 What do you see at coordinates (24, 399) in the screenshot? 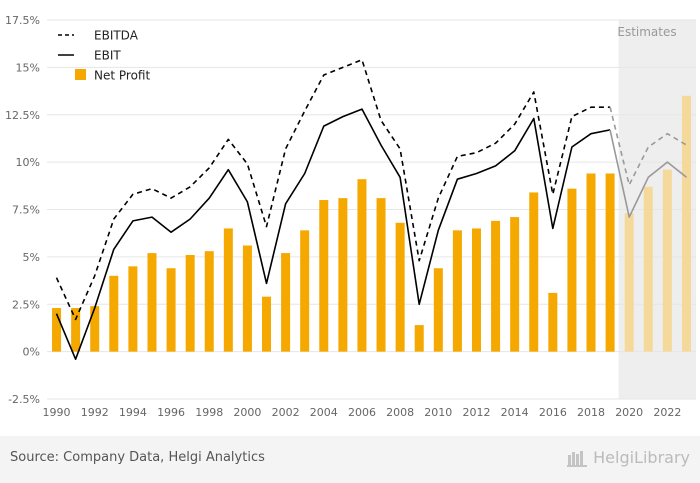
I see `y-tick-label: -2.5%` at bounding box center [24, 399].